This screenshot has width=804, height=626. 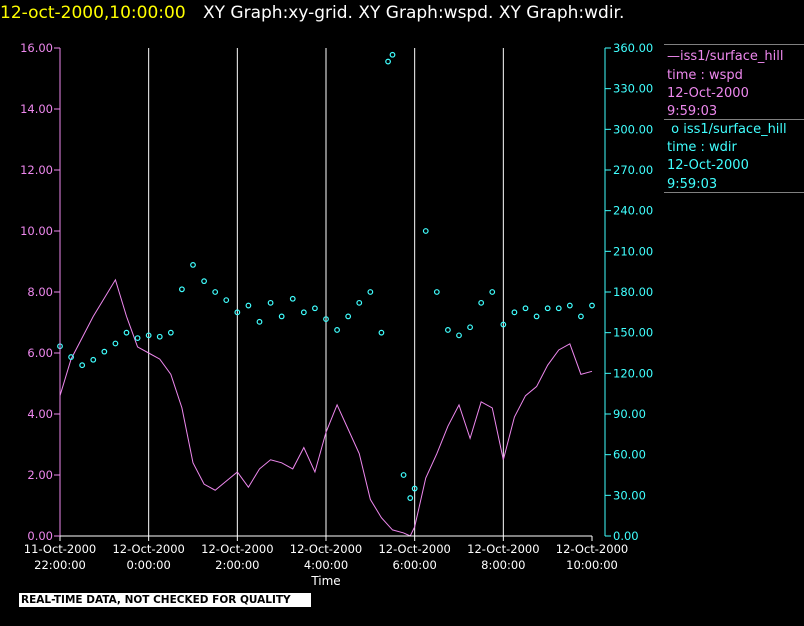 What do you see at coordinates (633, 251) in the screenshot?
I see `right-y-tick-label: 210.00` at bounding box center [633, 251].